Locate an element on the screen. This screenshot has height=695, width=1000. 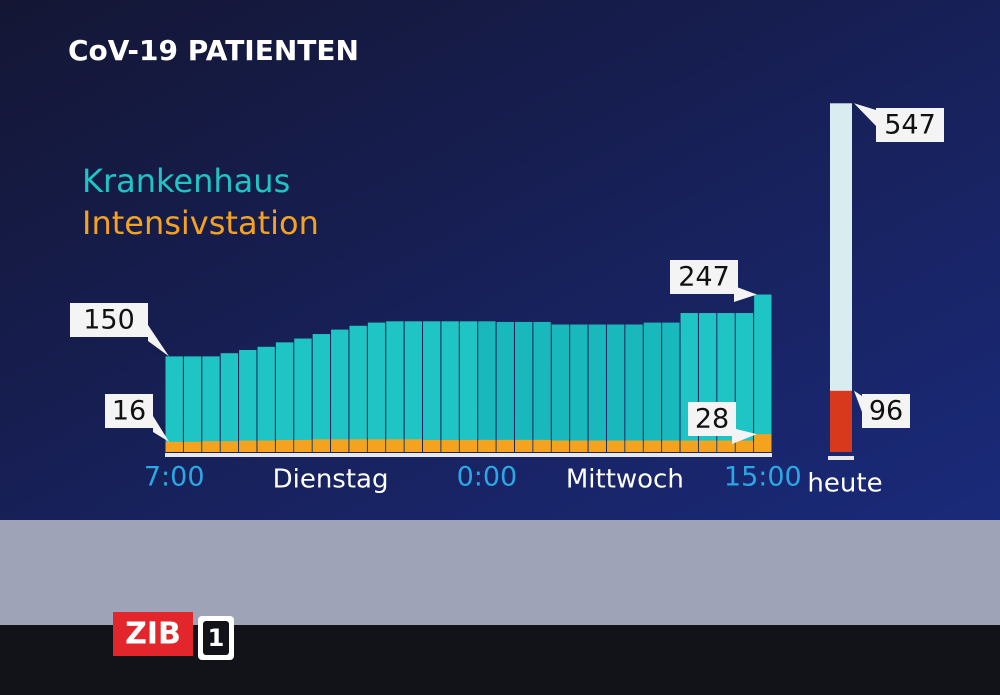
logo-number-inner is located at coordinates (216, 638).